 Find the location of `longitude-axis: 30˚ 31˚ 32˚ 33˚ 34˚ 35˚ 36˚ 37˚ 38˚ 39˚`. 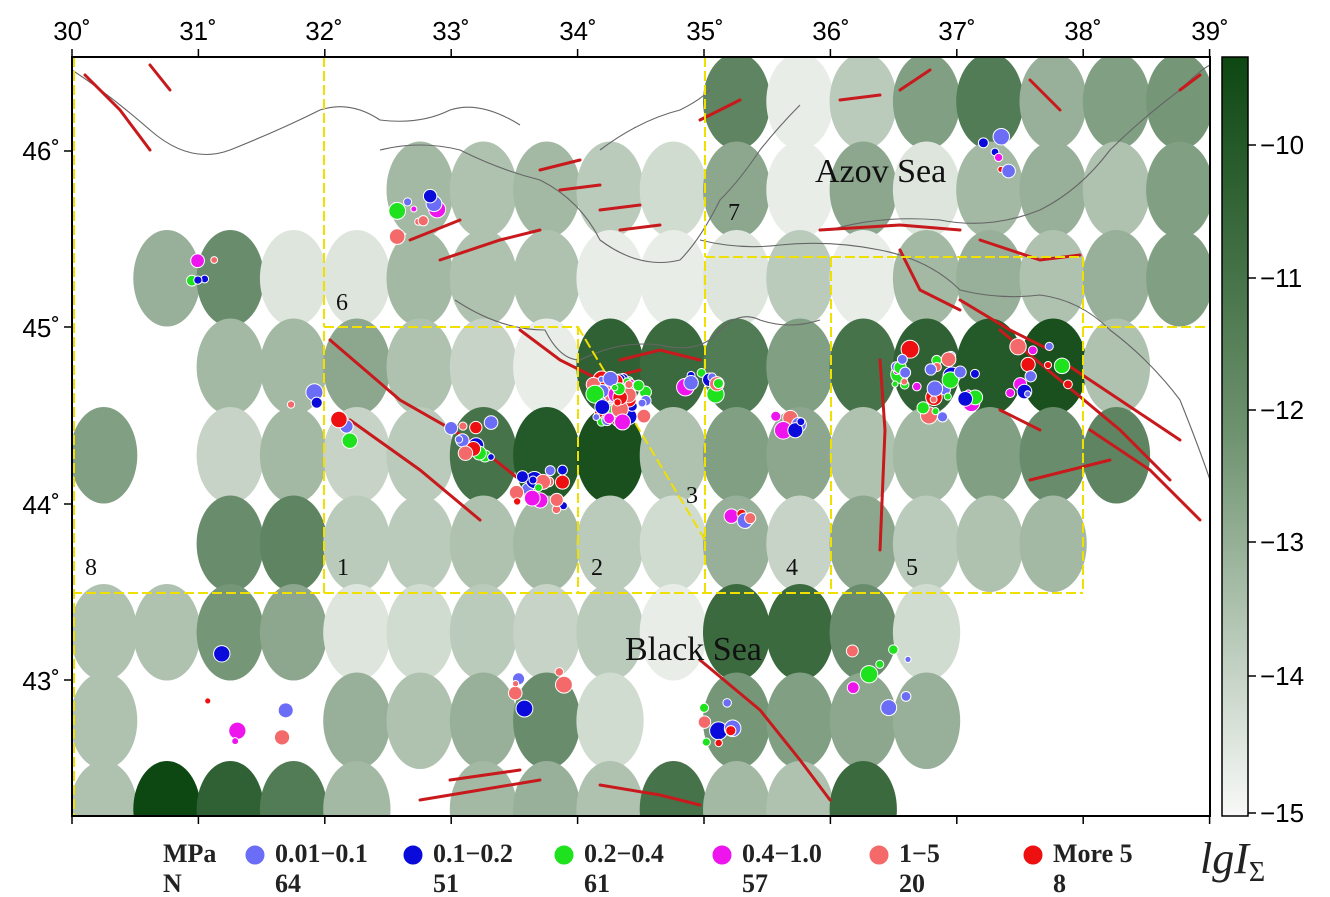

longitude-axis: 30˚ 31˚ 32˚ 33˚ 34˚ 35˚ 36˚ 37˚ 38˚ 39˚ is located at coordinates (641, 31).